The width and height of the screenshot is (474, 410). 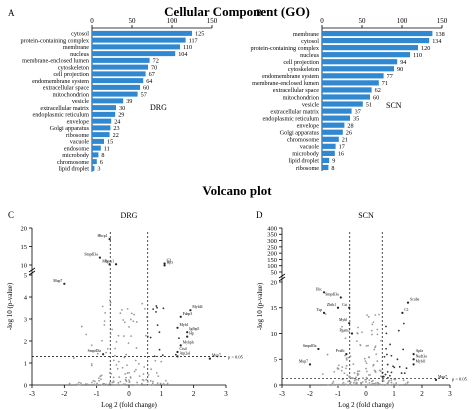 What do you see at coordinates (129, 101) in the screenshot?
I see `bar-value-label: 39` at bounding box center [129, 101].